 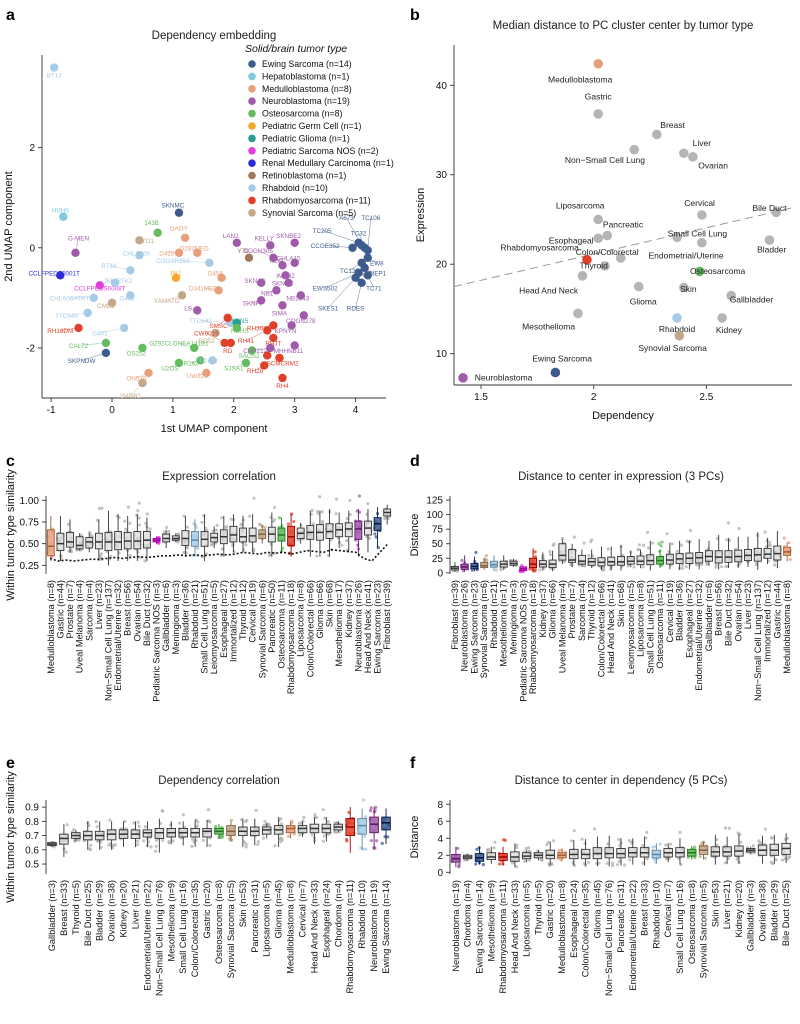 I want to click on point-label: YAMATO, so click(x=167, y=301).